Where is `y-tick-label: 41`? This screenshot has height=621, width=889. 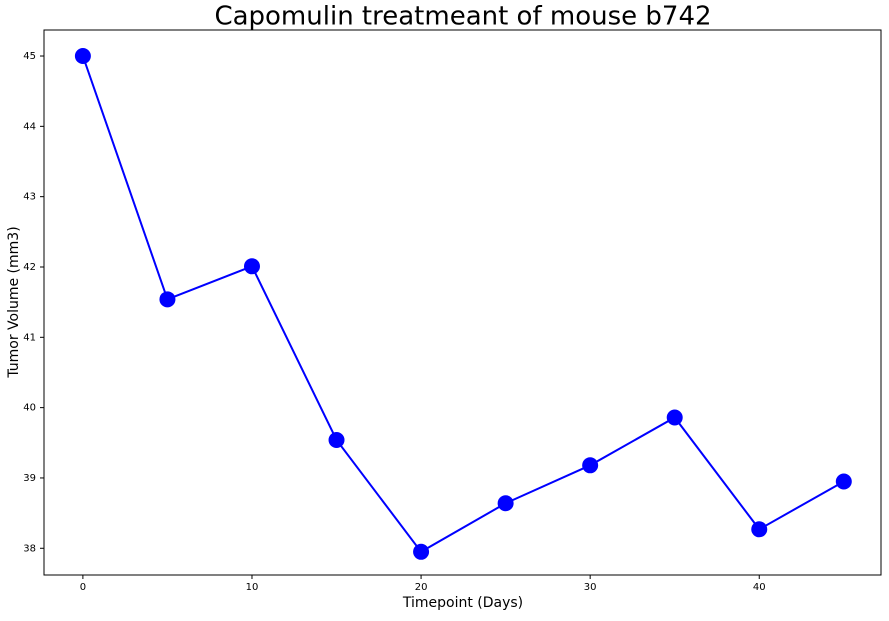 y-tick-label: 41 is located at coordinates (29, 337).